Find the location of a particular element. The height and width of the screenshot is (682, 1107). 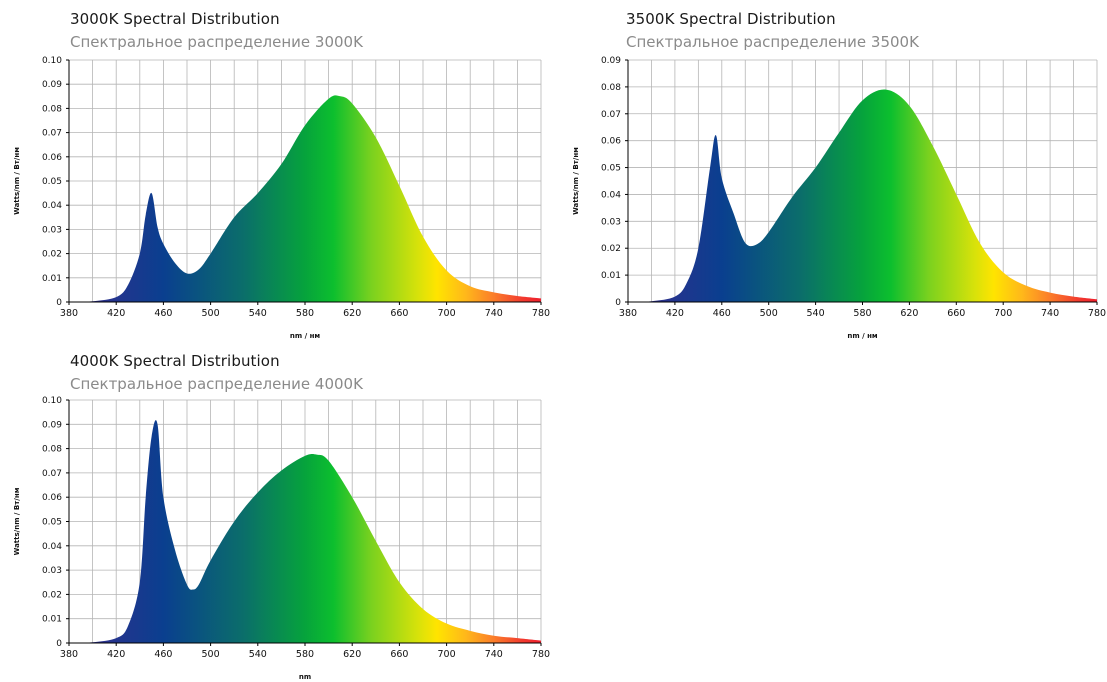

chart-subtitle: Спектральное распределение 3500K is located at coordinates (772, 42).